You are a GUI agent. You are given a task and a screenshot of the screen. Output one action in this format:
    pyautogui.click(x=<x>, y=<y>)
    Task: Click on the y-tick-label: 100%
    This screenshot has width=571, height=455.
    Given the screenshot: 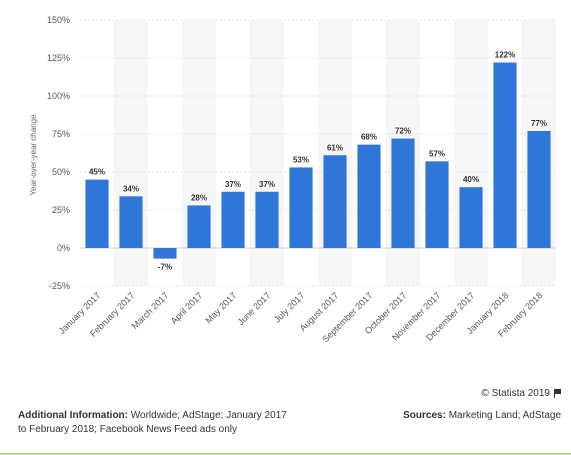 What is the action you would take?
    pyautogui.click(x=58, y=96)
    